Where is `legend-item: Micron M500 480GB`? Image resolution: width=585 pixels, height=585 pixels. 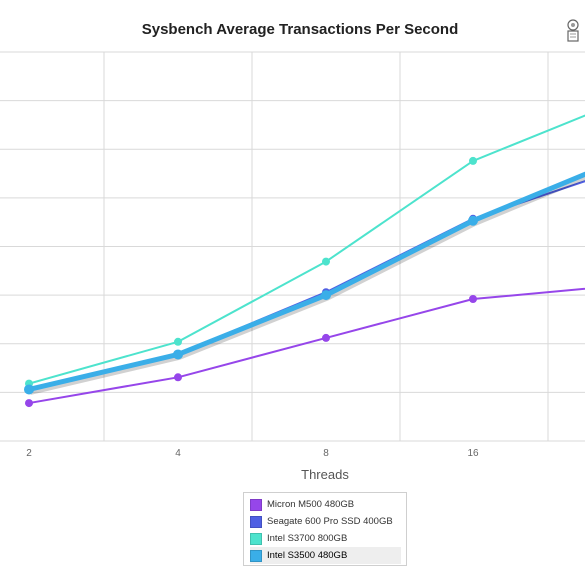
legend-item: Micron M500 480GB is located at coordinates (325, 504).